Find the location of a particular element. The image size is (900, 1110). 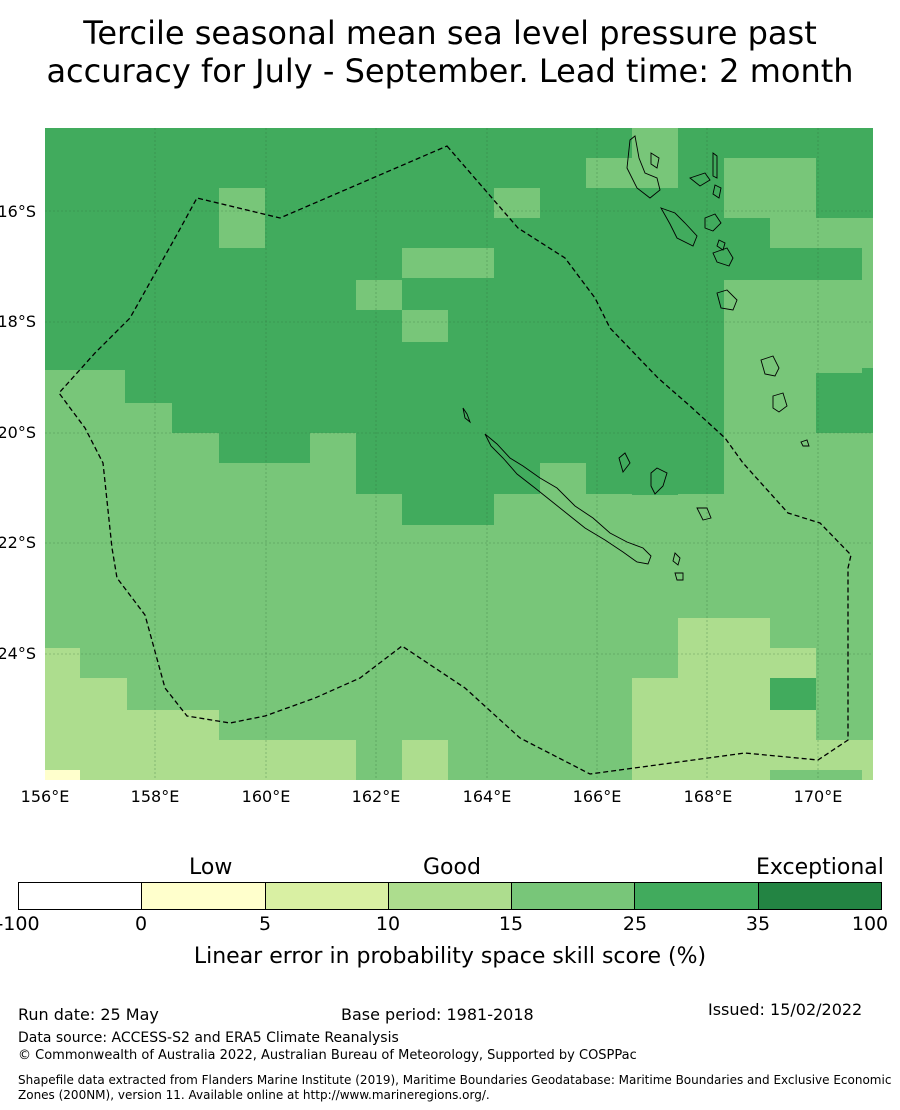

colorbar-tick: 35 is located at coordinates (758, 924).